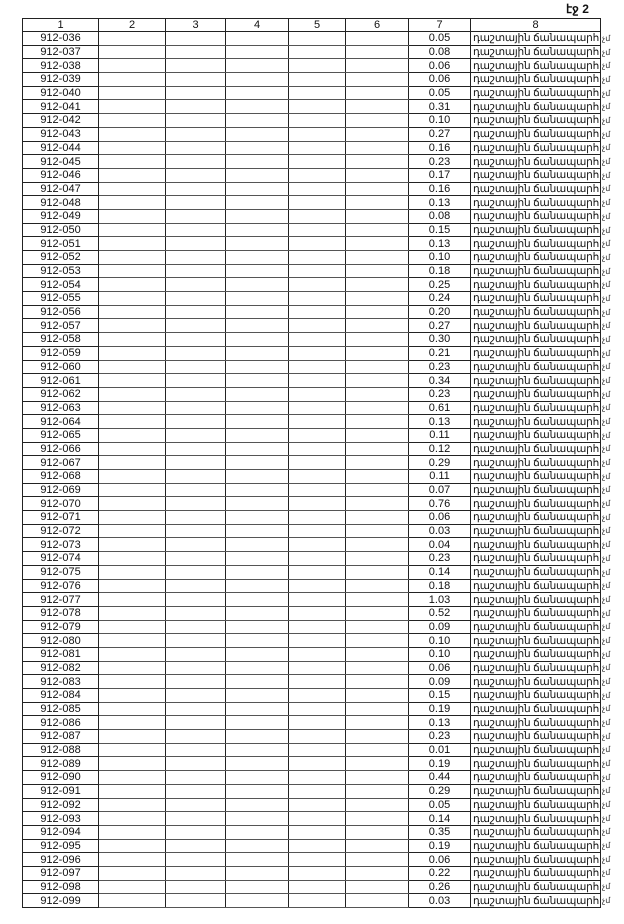 Image resolution: width=624 pixels, height=924 pixels. Describe the element at coordinates (439, 230) in the screenshot. I see `area-value: 0.15` at that location.